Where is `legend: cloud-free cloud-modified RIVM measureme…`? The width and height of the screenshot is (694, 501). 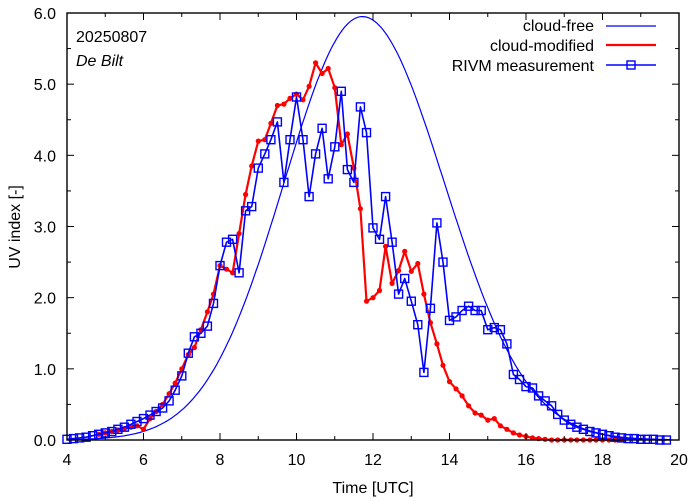 legend: cloud-free cloud-modified RIVM measureme… is located at coordinates (554, 46).